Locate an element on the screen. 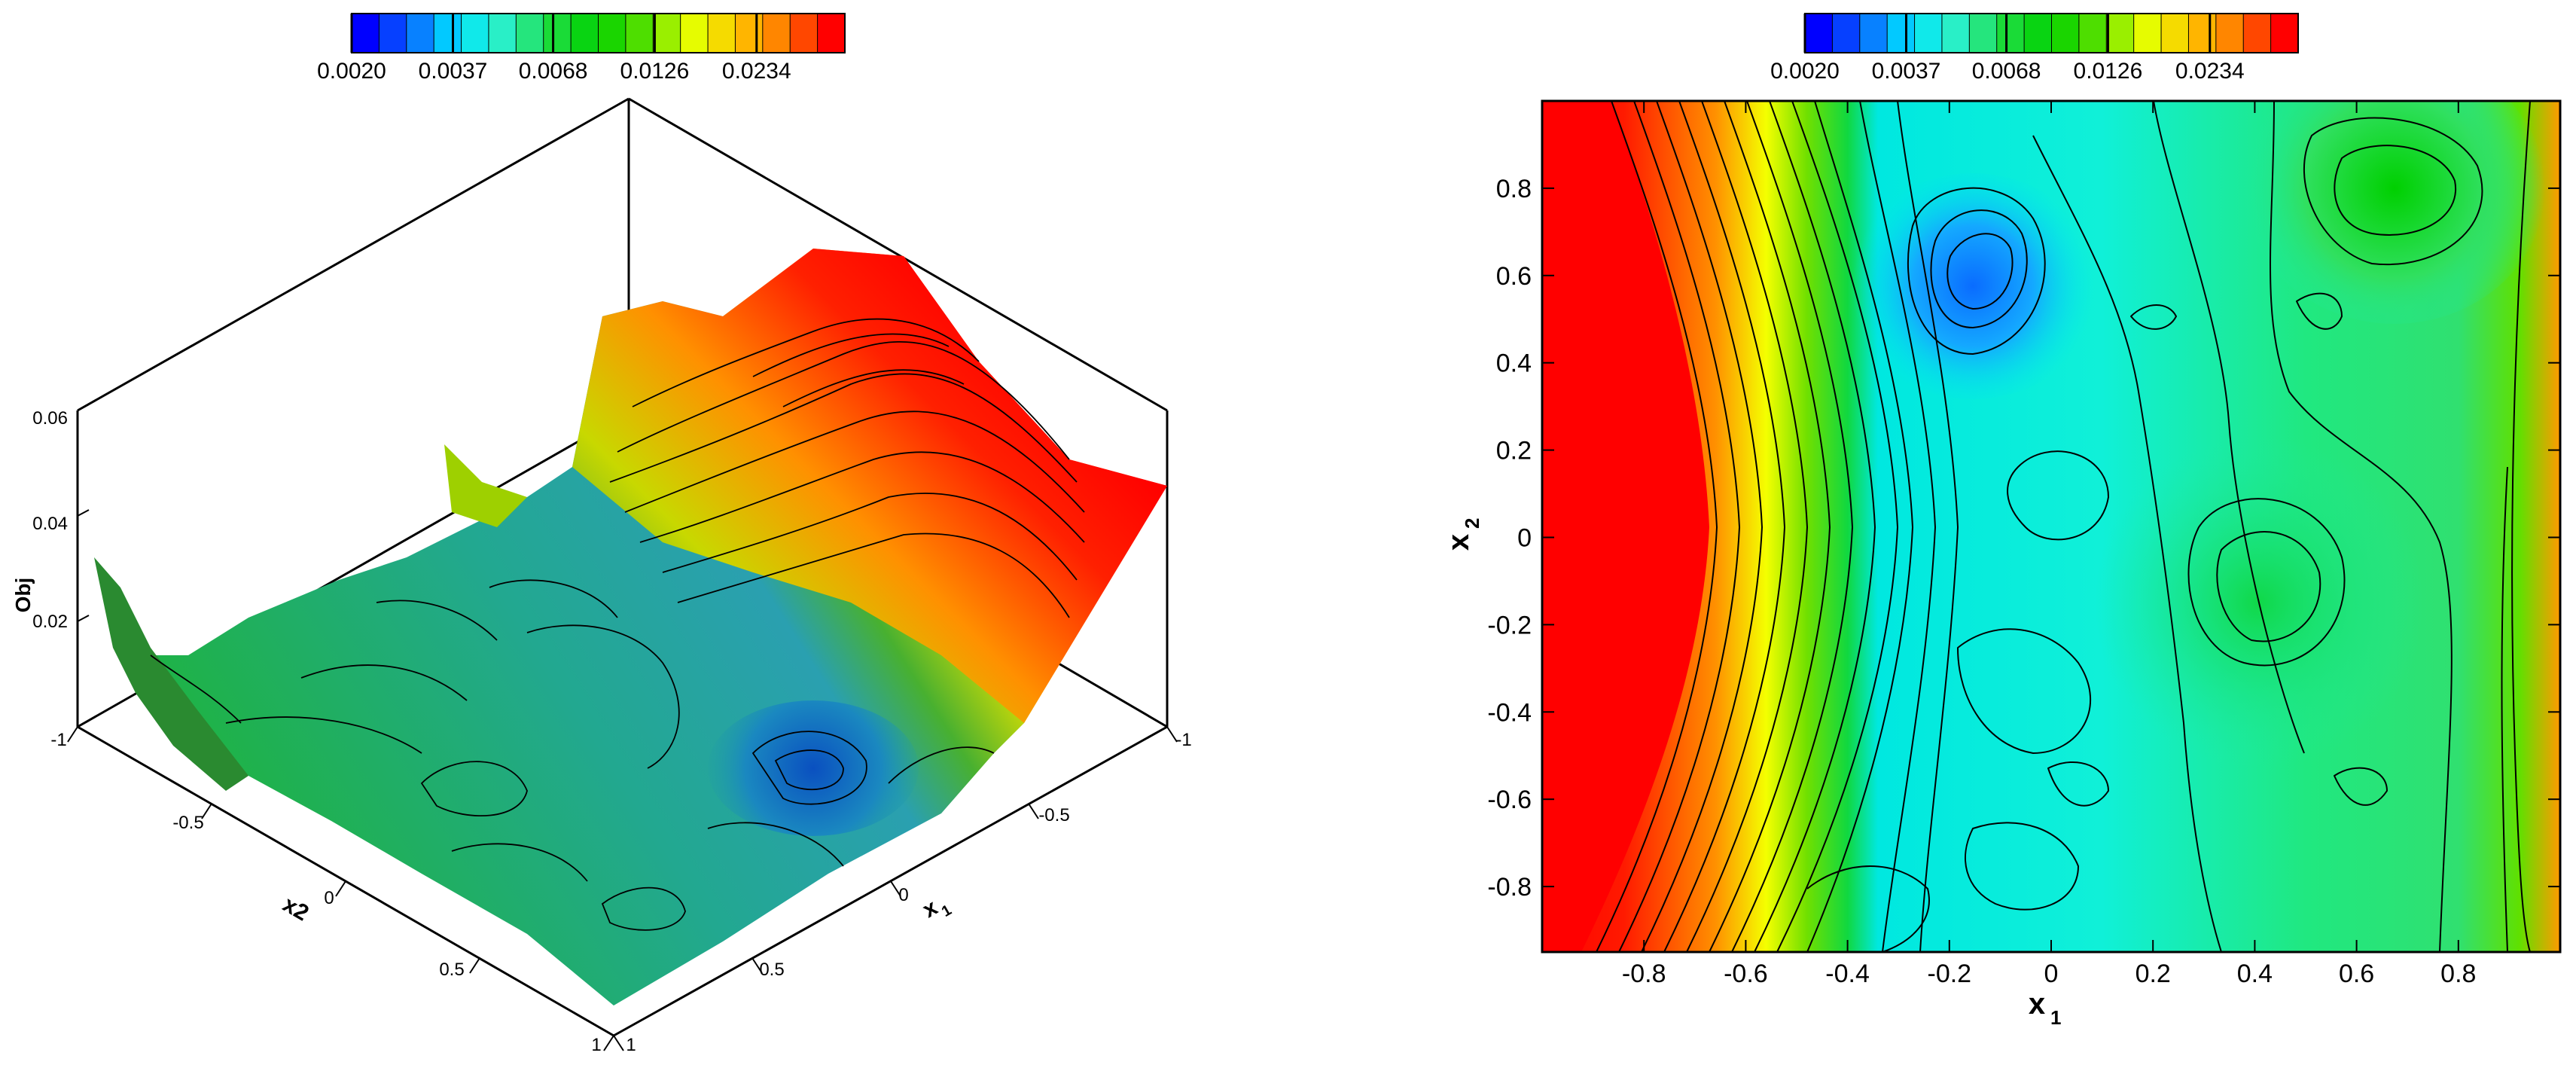 This screenshot has width=2576, height=1068. x2-tick-label: -0.4 is located at coordinates (1509, 712).